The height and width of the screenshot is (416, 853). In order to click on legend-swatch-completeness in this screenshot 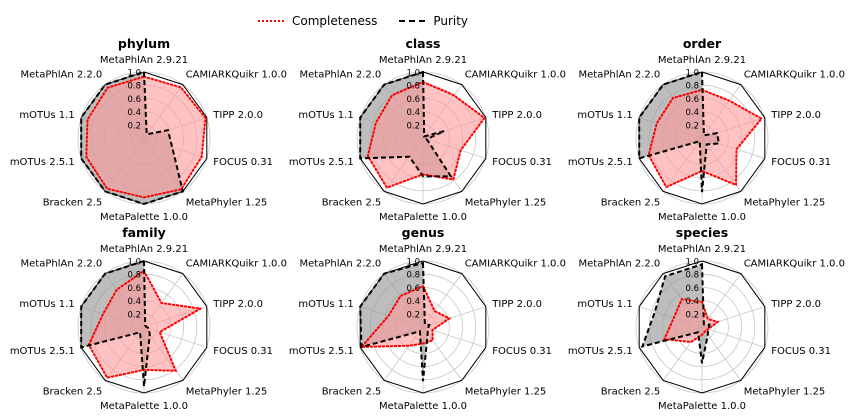, I will do `click(271, 21)`.